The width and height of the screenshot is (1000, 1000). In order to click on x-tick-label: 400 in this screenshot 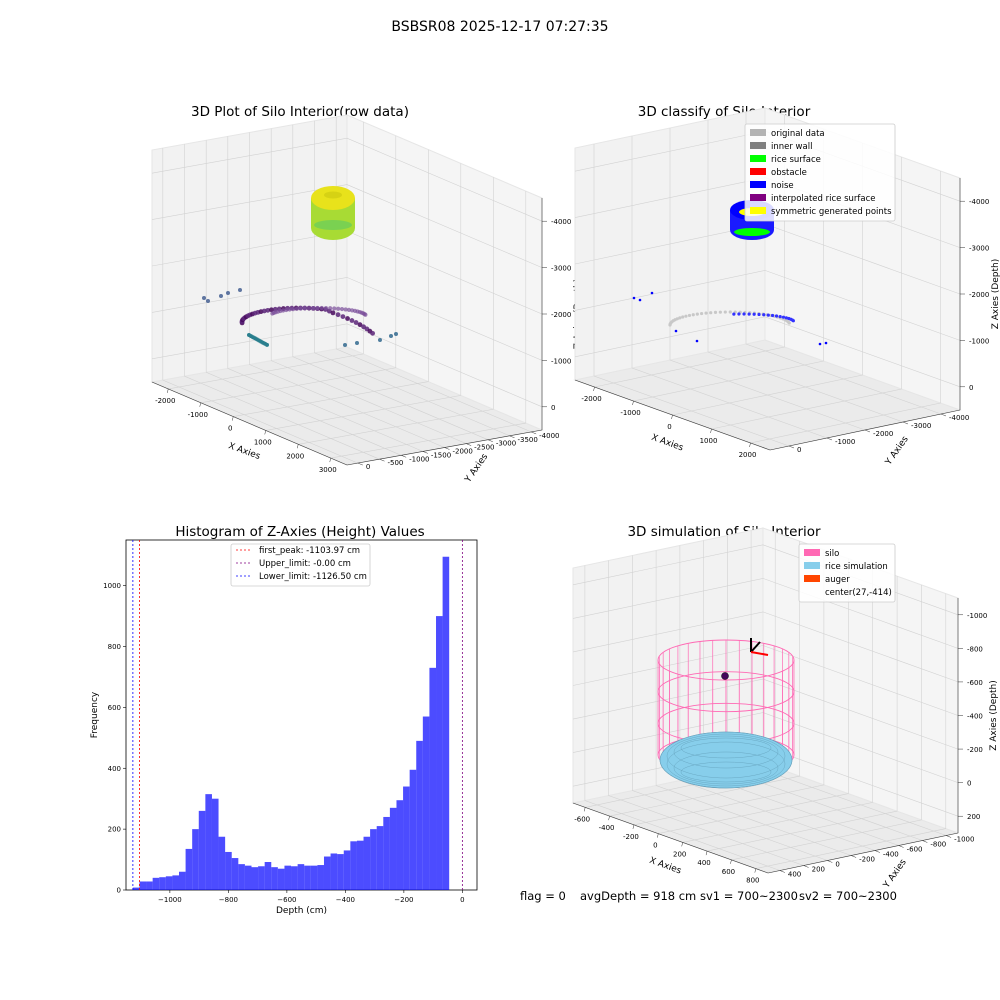, I will do `click(703, 863)`.